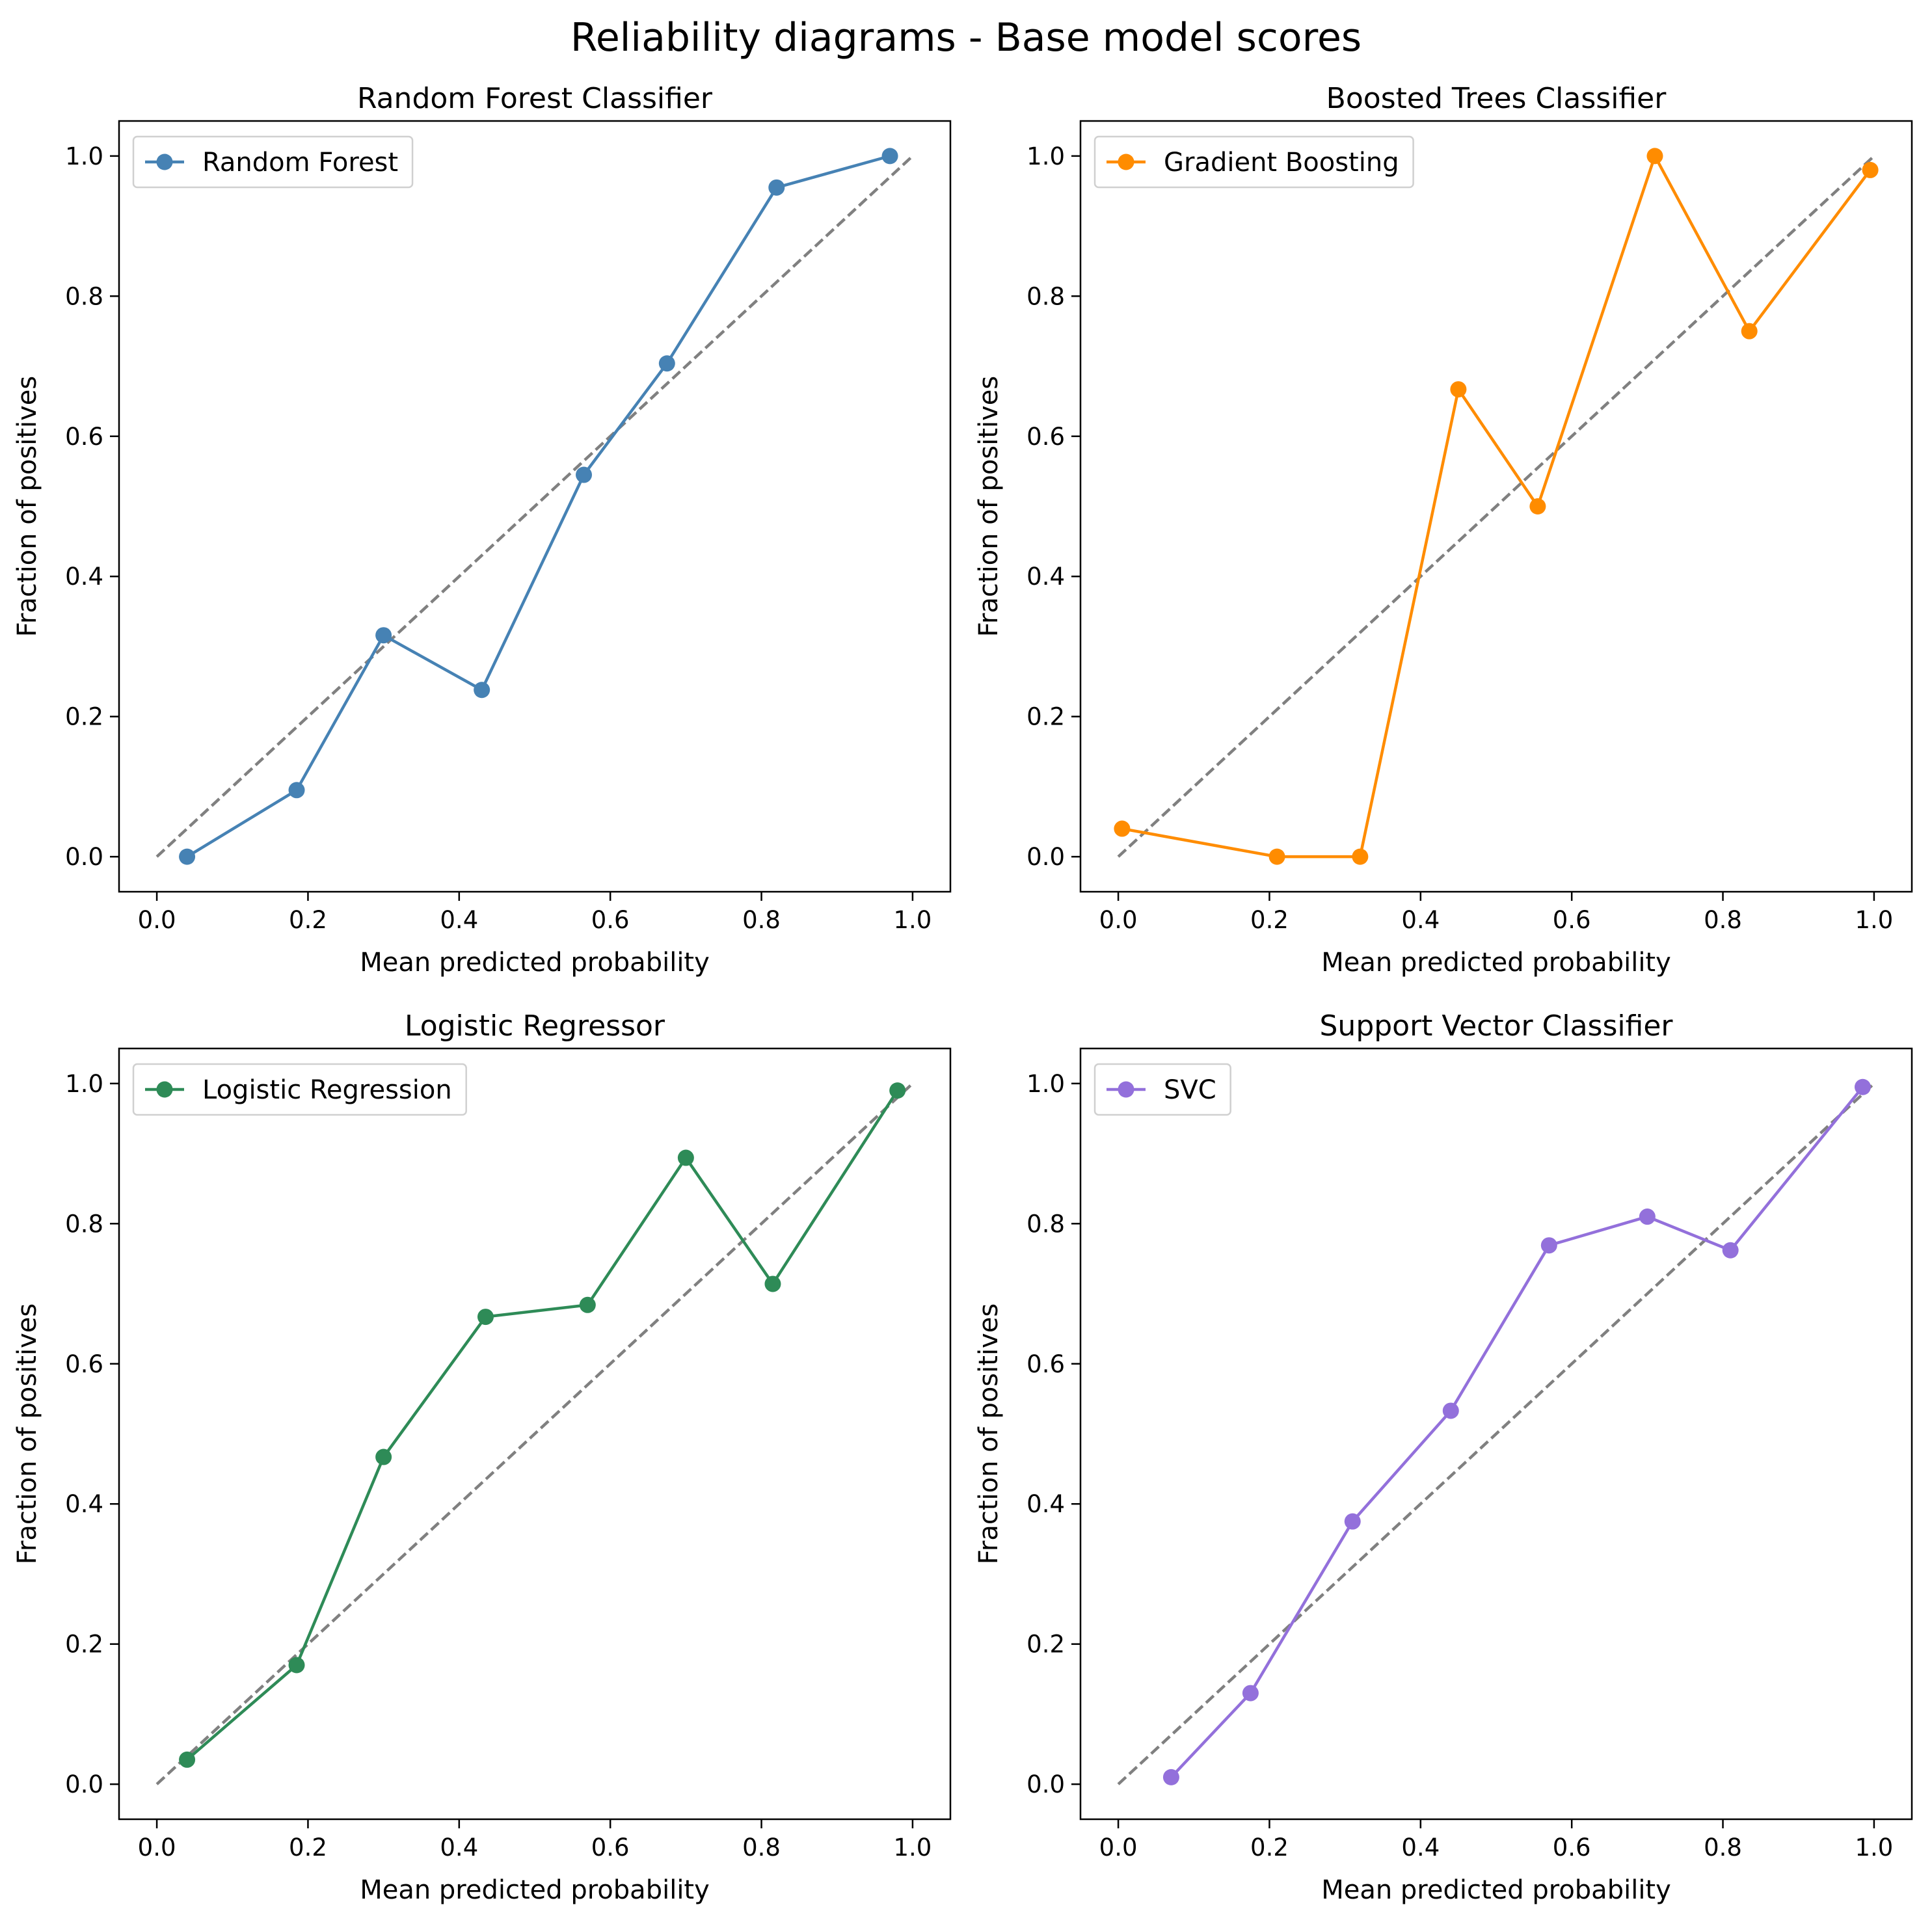 Image resolution: width=1932 pixels, height=1922 pixels. I want to click on legend-label: Gradient Boosting, so click(1281, 163).